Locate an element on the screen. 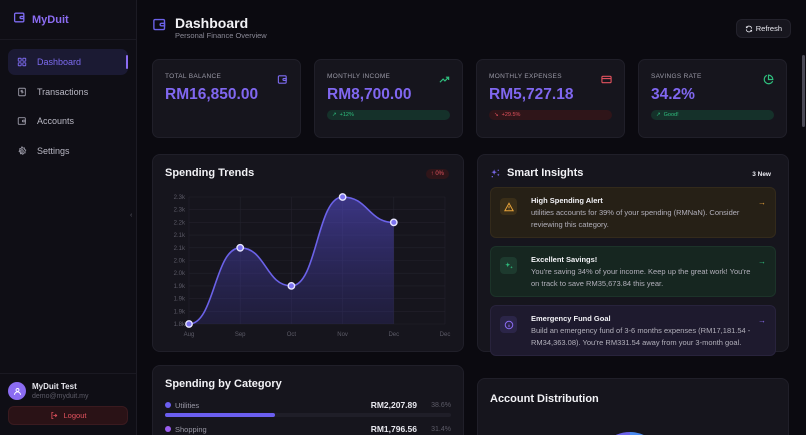 The width and height of the screenshot is (806, 435). svg-text: 1.8k is located at coordinates (180, 325).